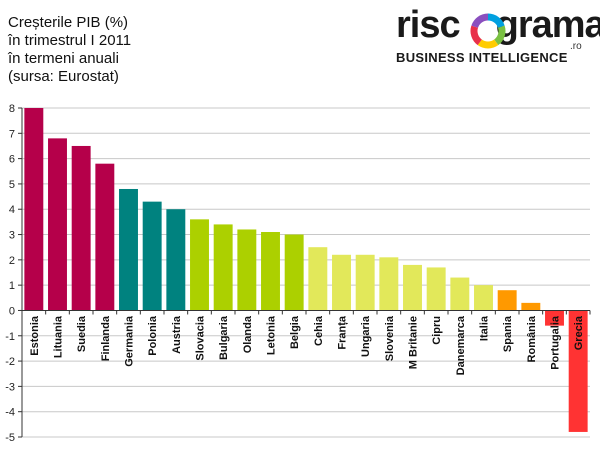  I want to click on y-tick-label: 8, so click(12, 109).